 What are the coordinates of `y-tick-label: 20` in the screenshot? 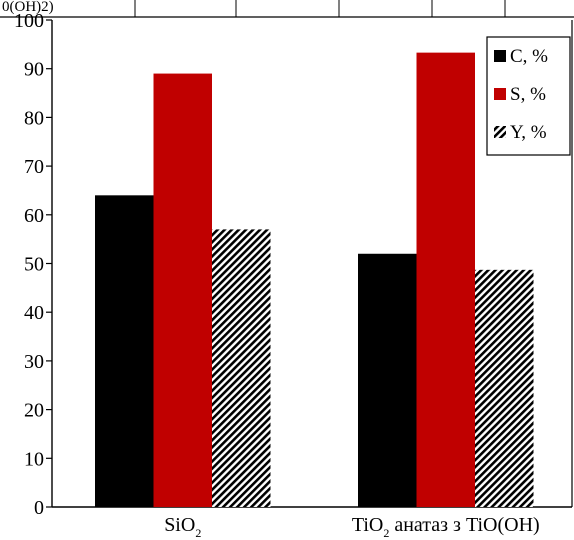 It's located at (34, 411).